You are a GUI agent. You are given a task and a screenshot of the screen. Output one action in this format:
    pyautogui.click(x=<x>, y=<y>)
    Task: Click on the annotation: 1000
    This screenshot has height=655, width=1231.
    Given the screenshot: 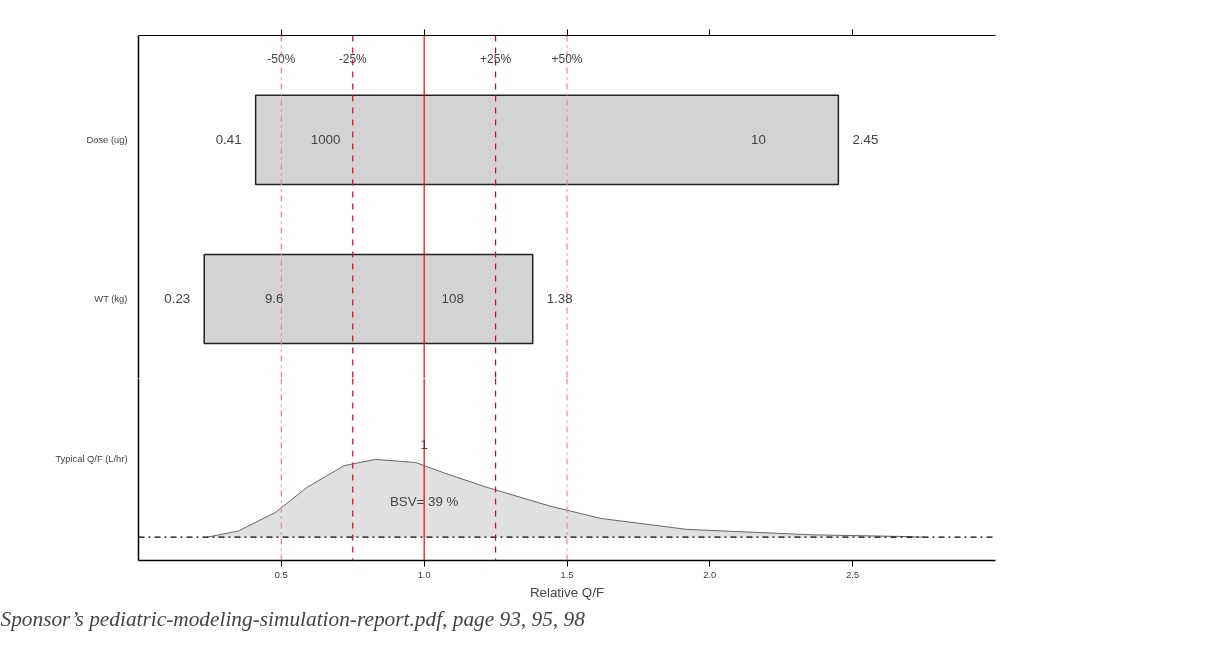 What is the action you would take?
    pyautogui.click(x=325, y=140)
    